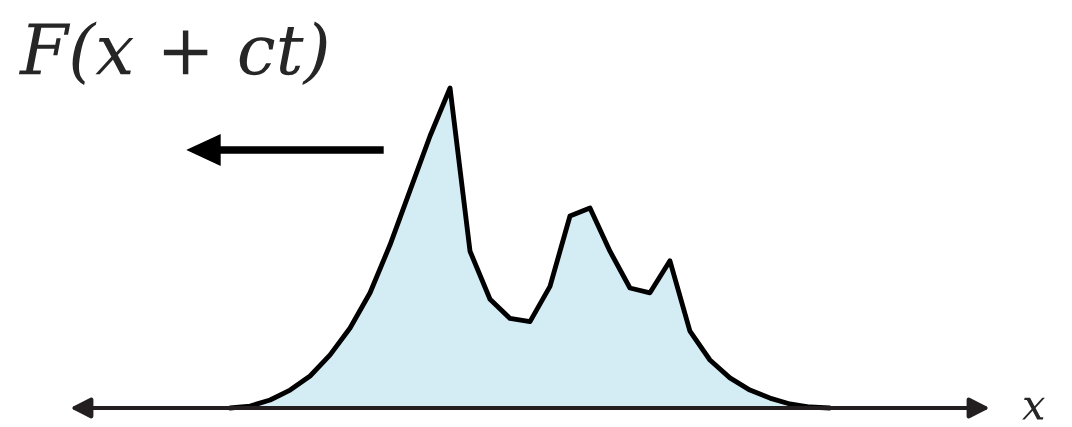  What do you see at coordinates (172, 53) in the screenshot?
I see `chart-title: F(x + ct)` at bounding box center [172, 53].